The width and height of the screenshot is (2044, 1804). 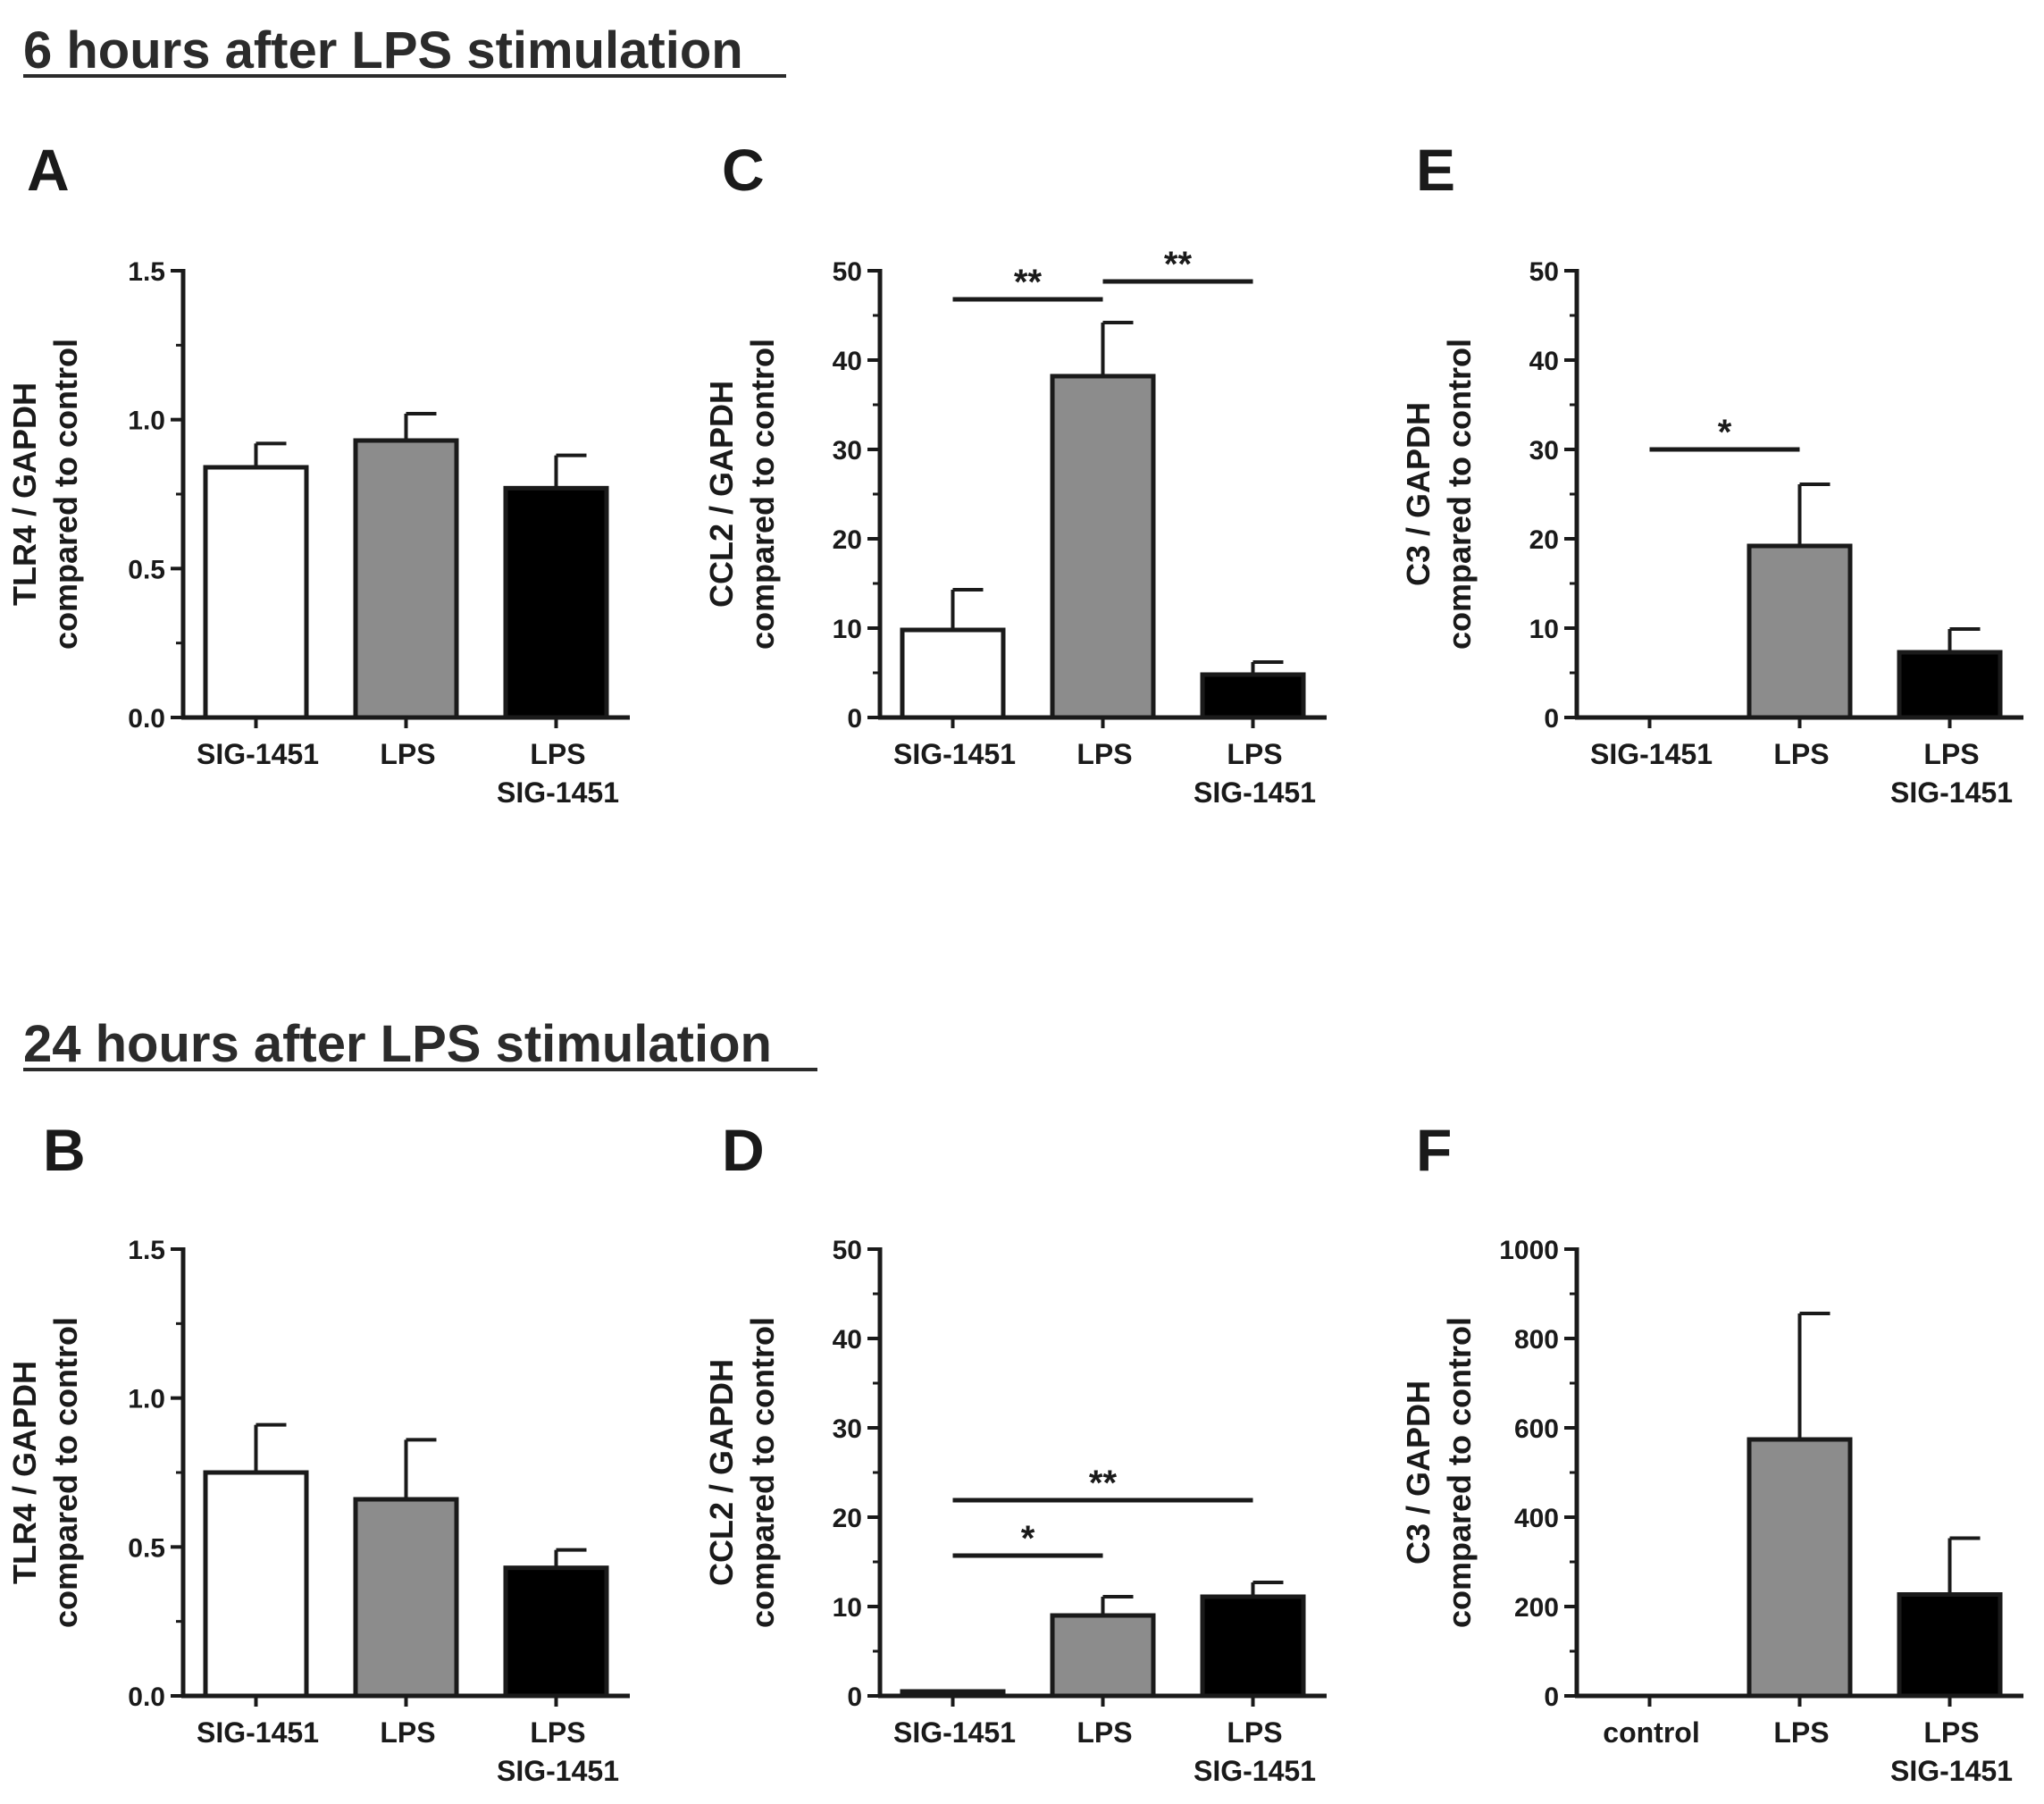 I want to click on panel-letter: D, so click(x=743, y=1150).